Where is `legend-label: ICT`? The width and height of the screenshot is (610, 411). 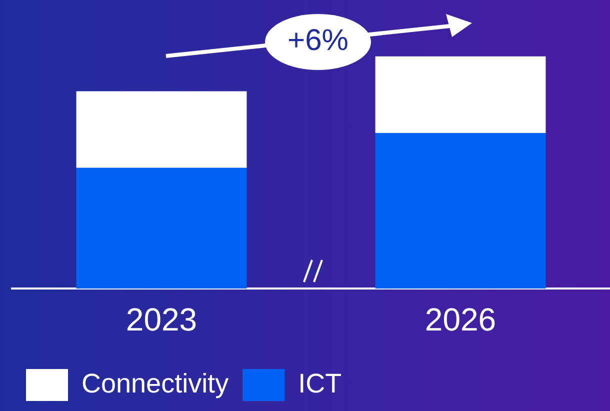 legend-label: ICT is located at coordinates (320, 383).